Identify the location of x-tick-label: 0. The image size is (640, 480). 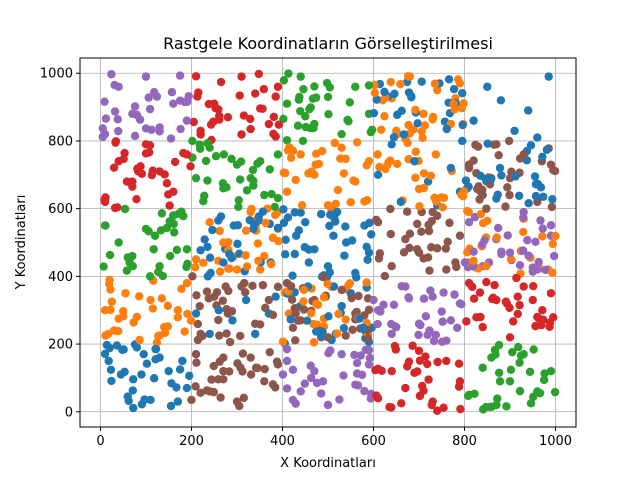
(100, 441).